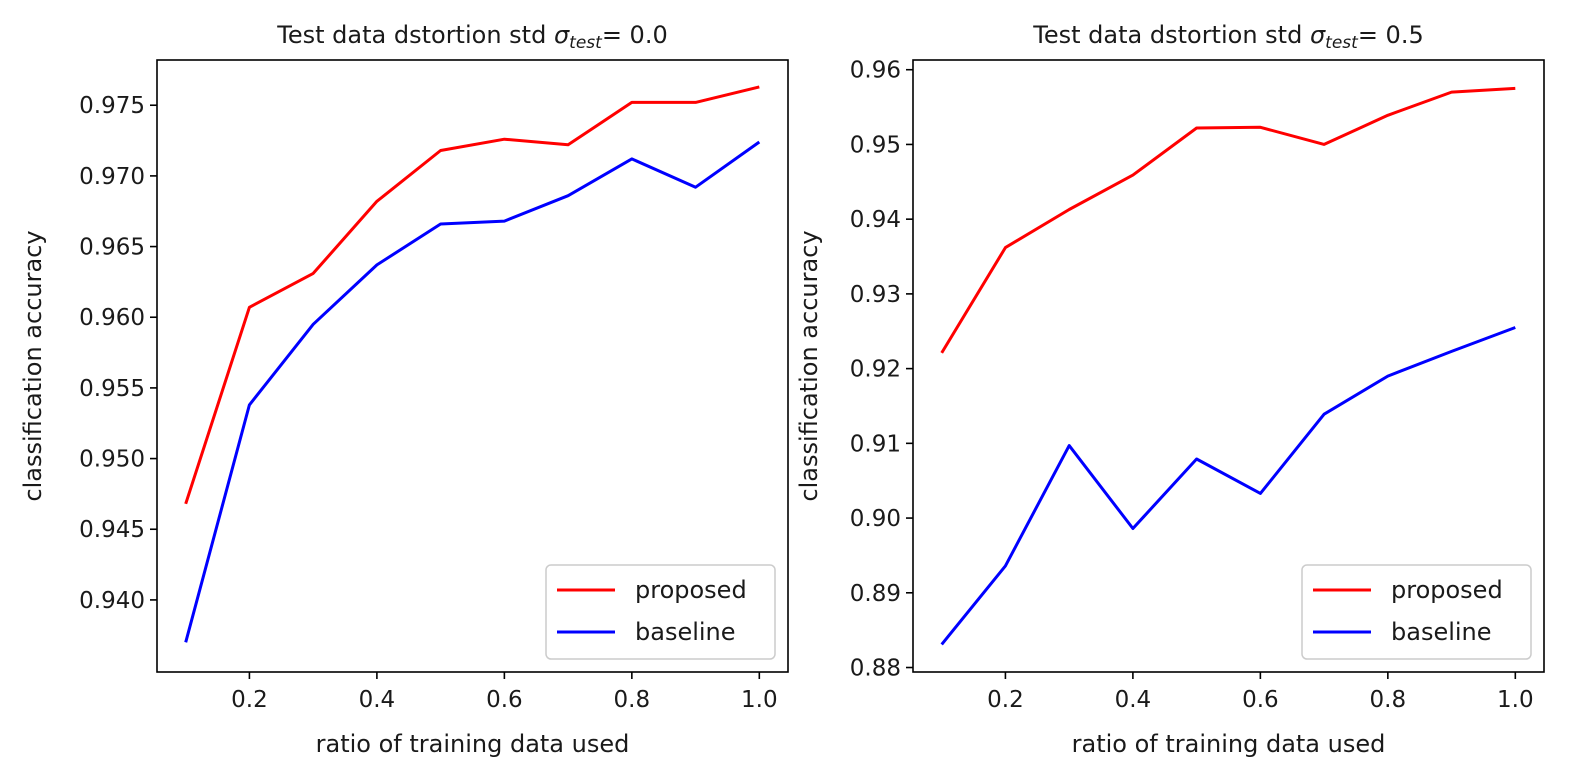 This screenshot has width=1576, height=783. I want to click on y-tick-label: 0.96, so click(875, 71).